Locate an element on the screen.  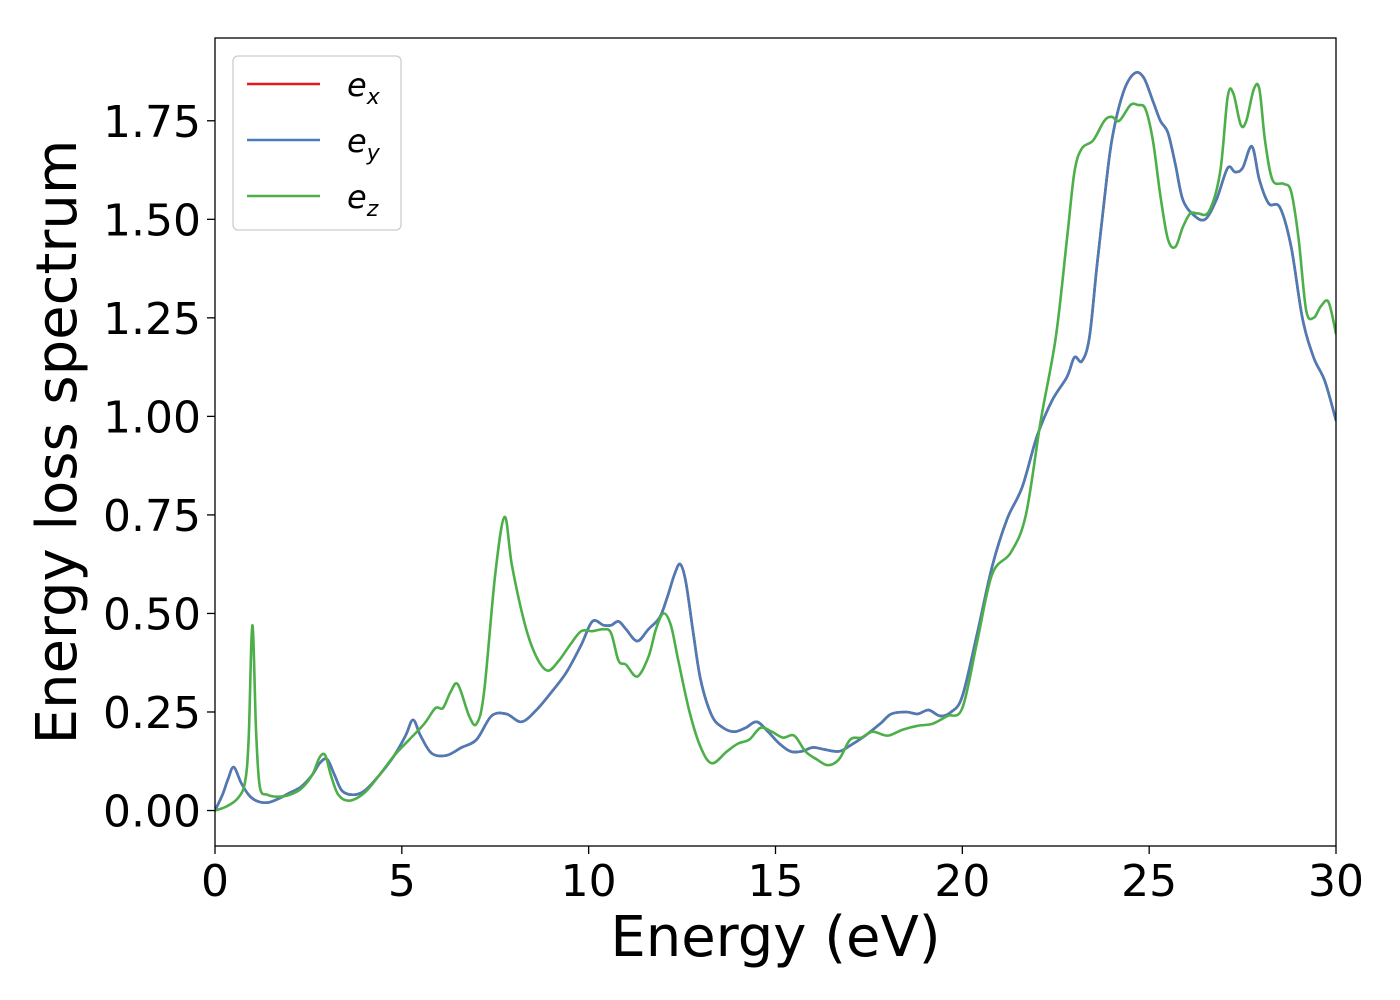
x-axis-title: Energy (eV) is located at coordinates (775, 937).